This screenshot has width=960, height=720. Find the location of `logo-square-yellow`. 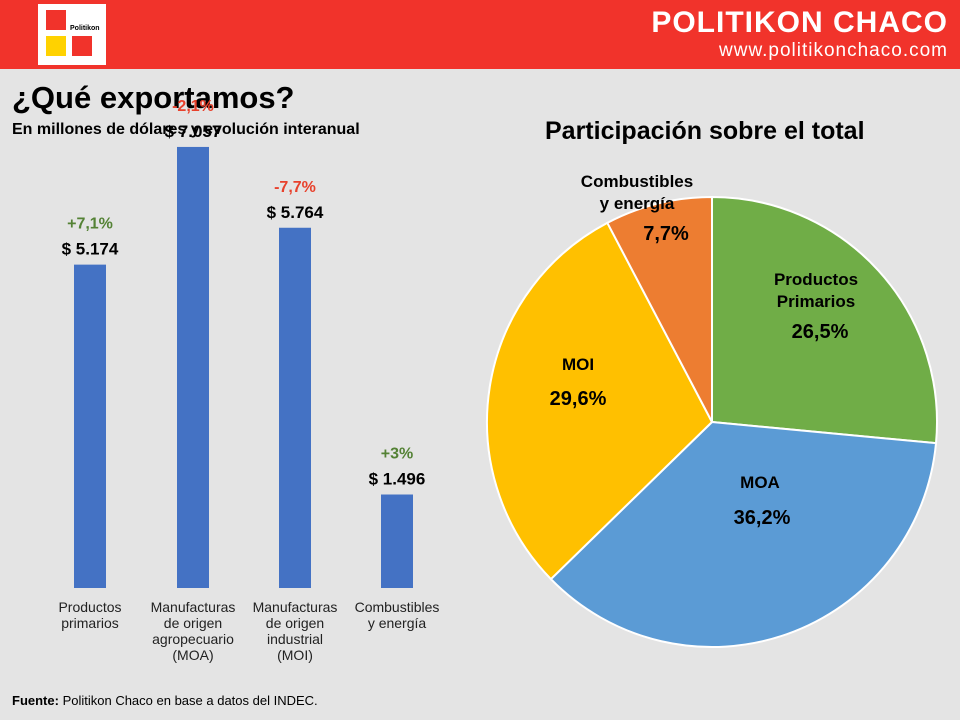

logo-square-yellow is located at coordinates (56, 46).